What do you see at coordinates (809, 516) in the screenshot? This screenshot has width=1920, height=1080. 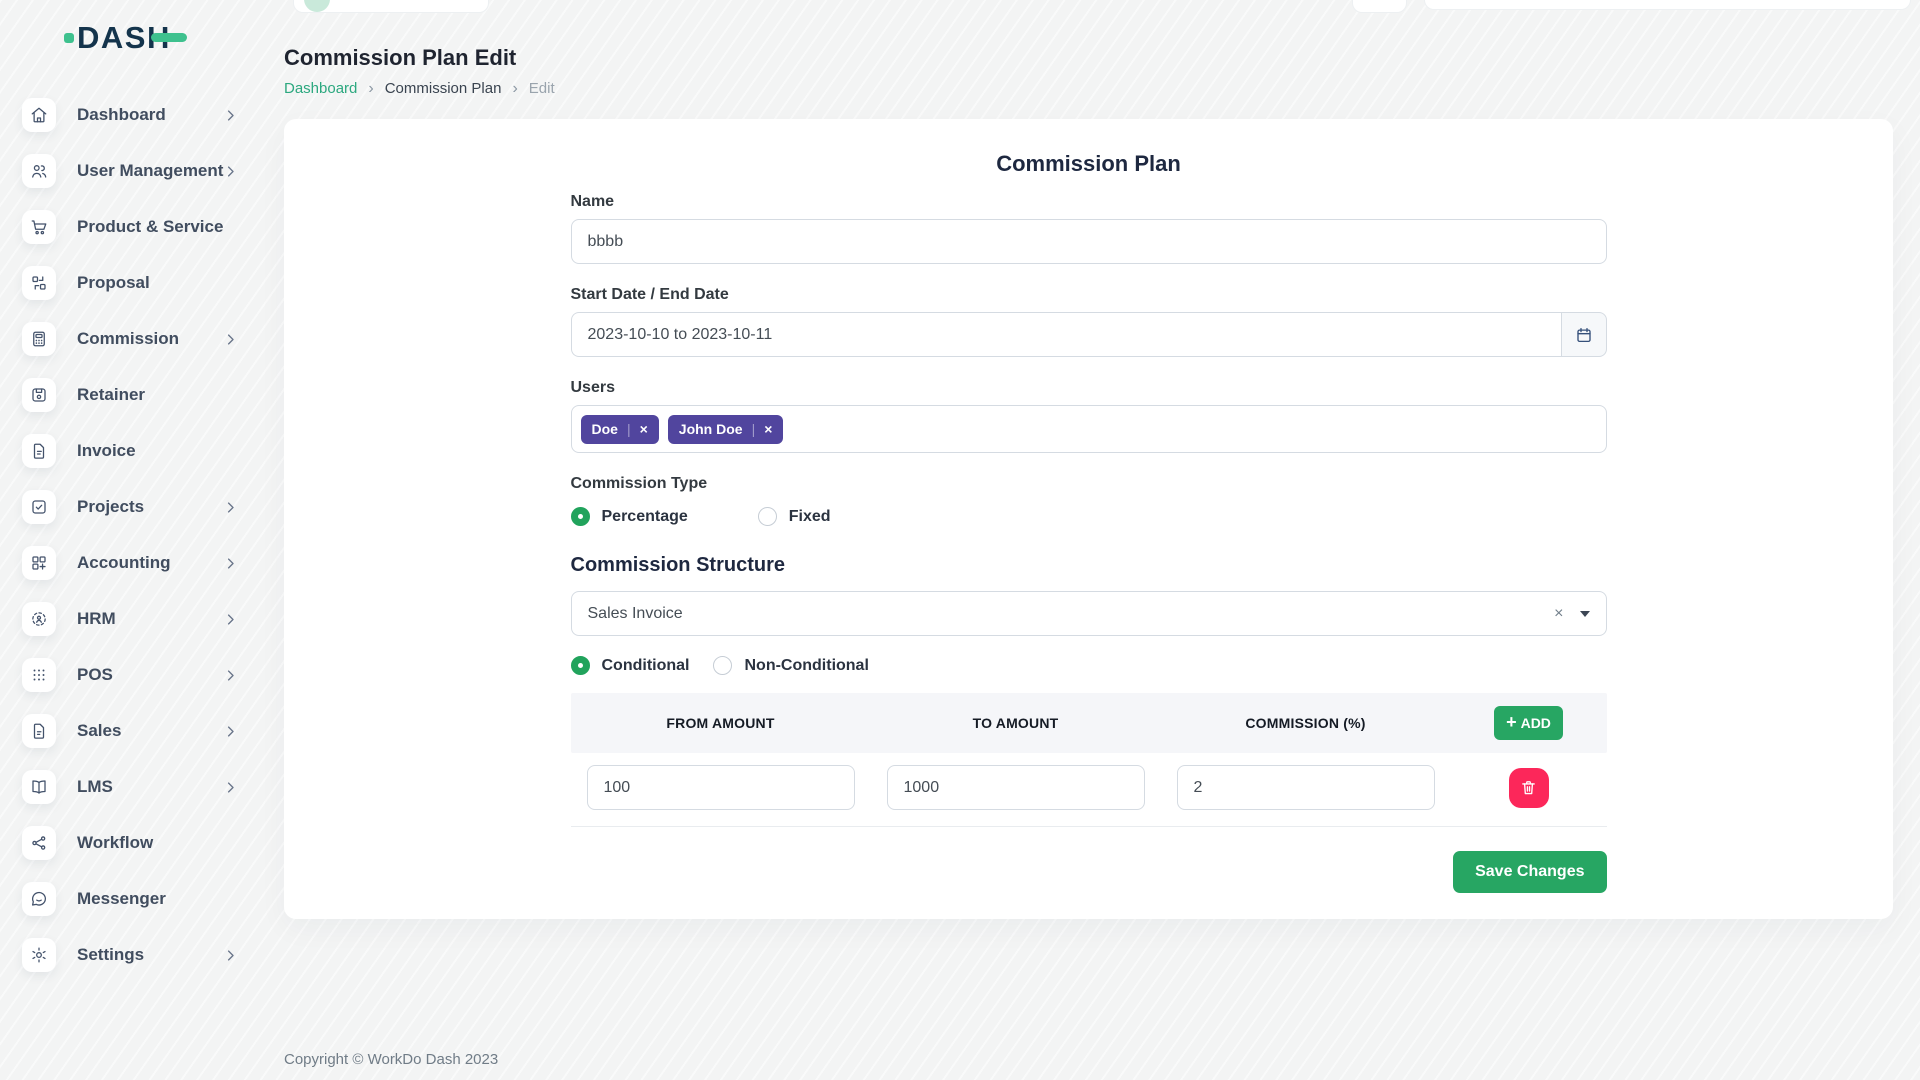 I see `radio-label: Fixed` at bounding box center [809, 516].